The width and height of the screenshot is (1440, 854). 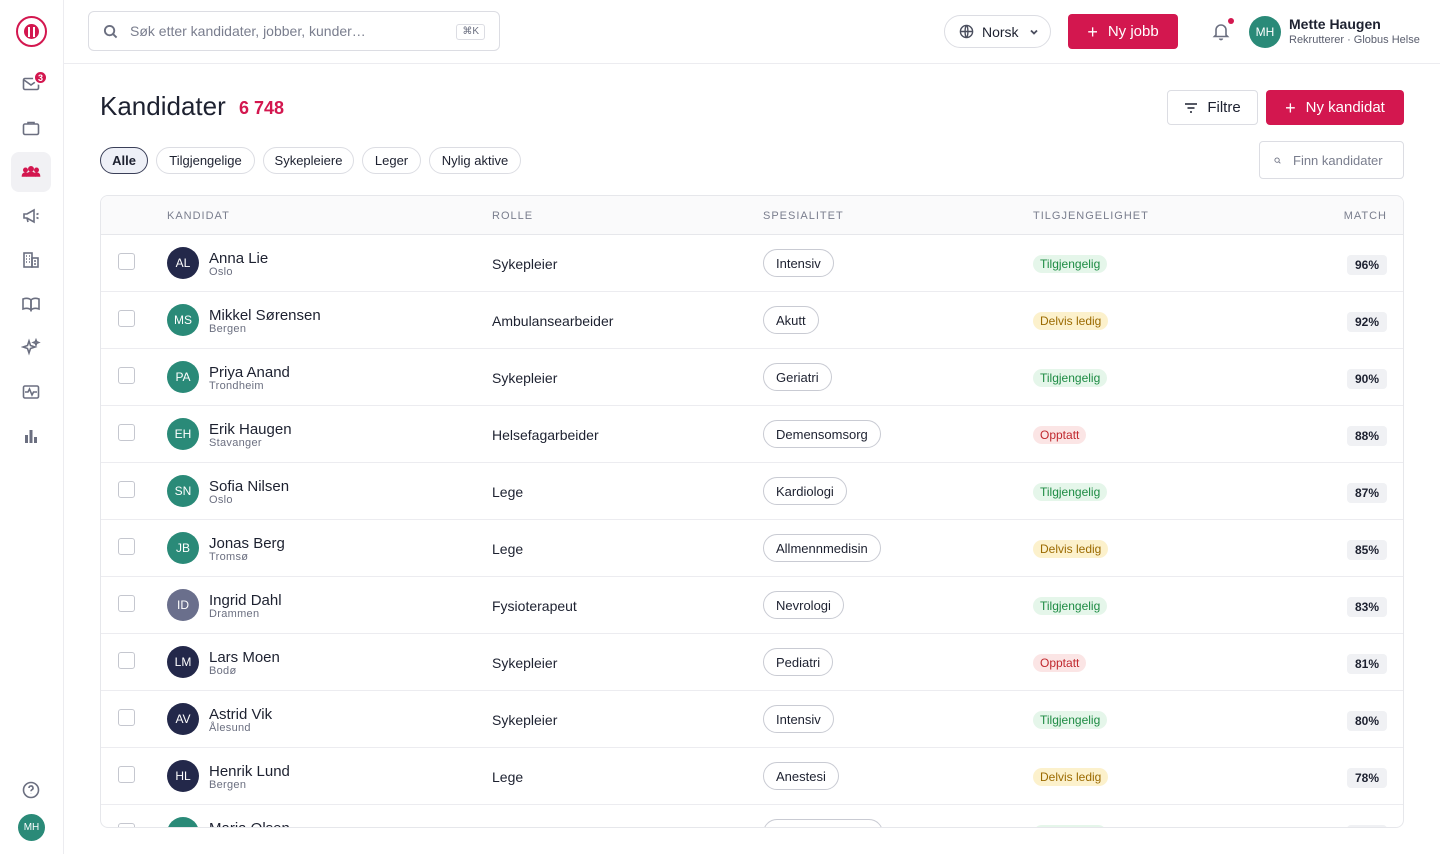 I want to click on specialty-tag: Intensiv, so click(x=798, y=719).